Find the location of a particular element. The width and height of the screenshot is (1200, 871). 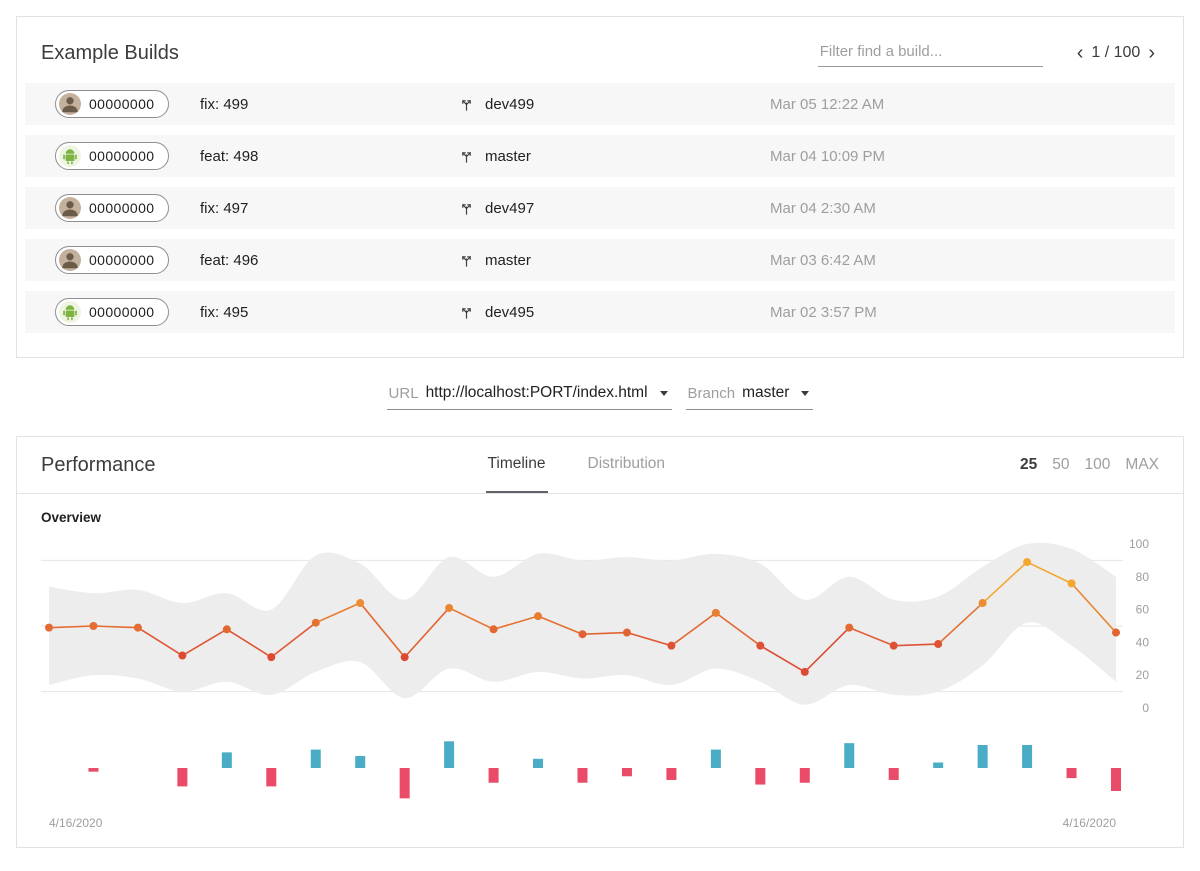

branch-label: Branch is located at coordinates (711, 393).